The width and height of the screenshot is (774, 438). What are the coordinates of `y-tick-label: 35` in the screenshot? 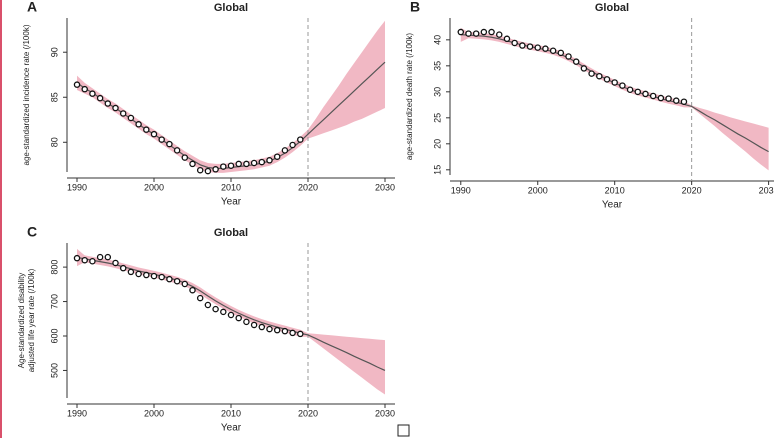 It's located at (437, 66).